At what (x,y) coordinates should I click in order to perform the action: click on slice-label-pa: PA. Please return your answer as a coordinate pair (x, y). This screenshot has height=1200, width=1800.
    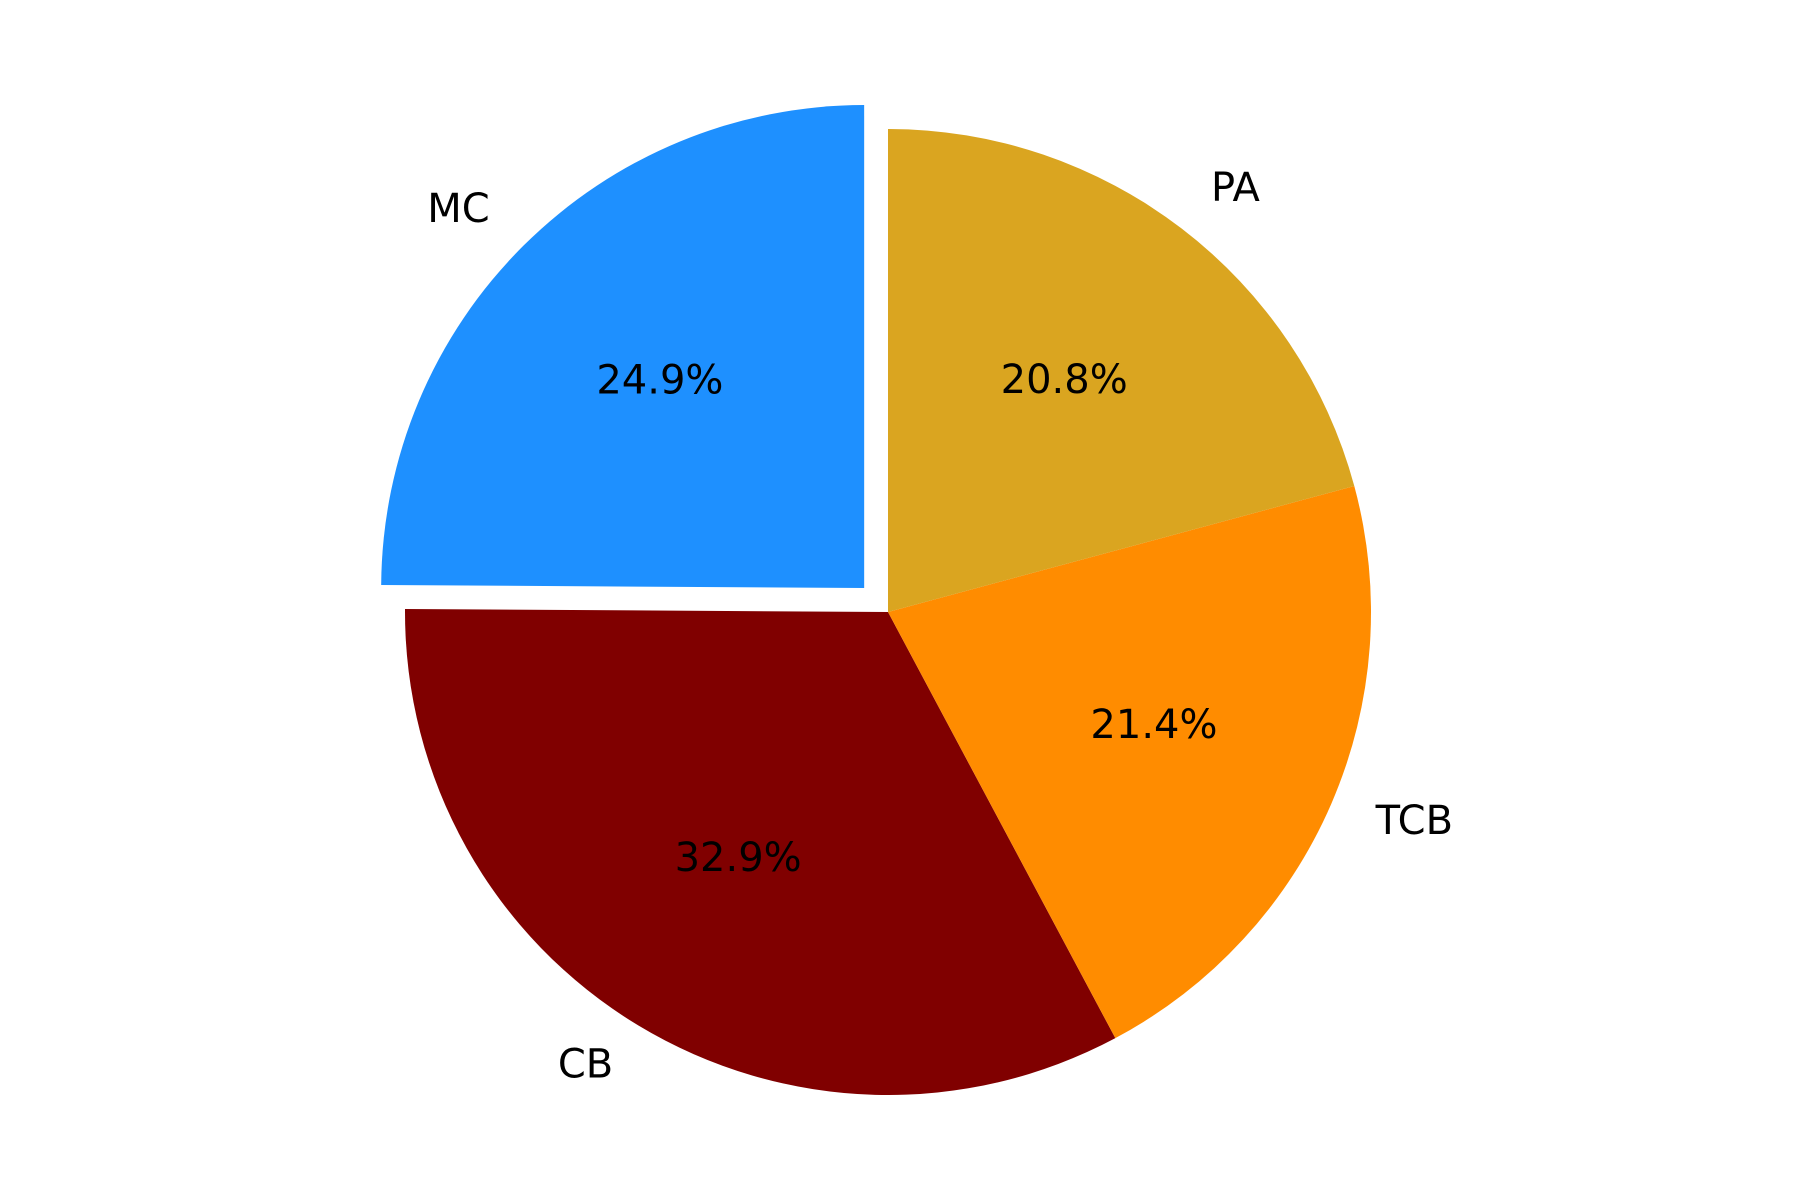
    Looking at the image, I should click on (1236, 188).